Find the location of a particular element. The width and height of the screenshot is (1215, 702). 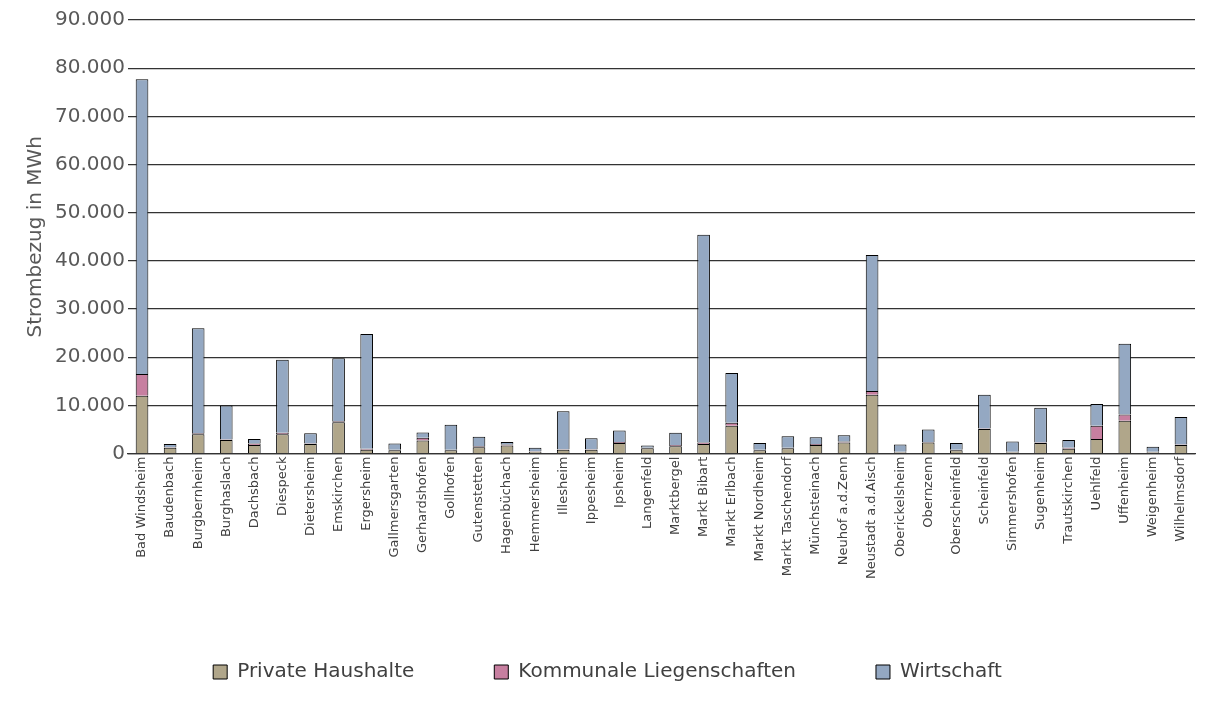

x-tick-label: Illesheim is located at coordinates (562, 485).